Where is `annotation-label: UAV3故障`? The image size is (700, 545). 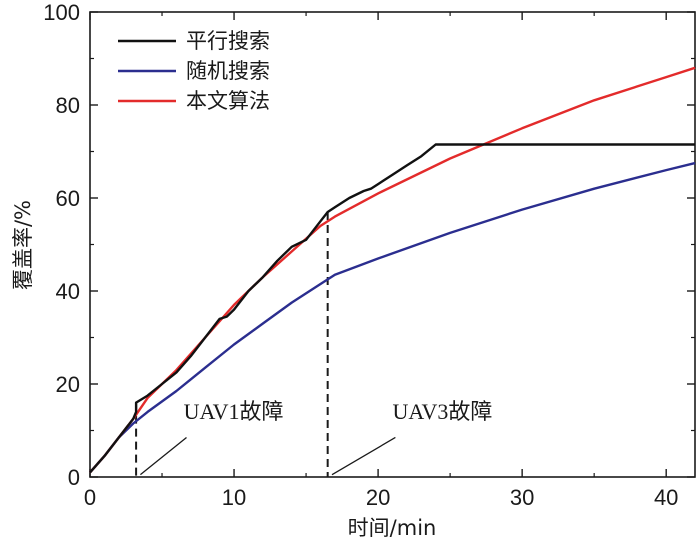 annotation-label: UAV3故障 is located at coordinates (443, 411).